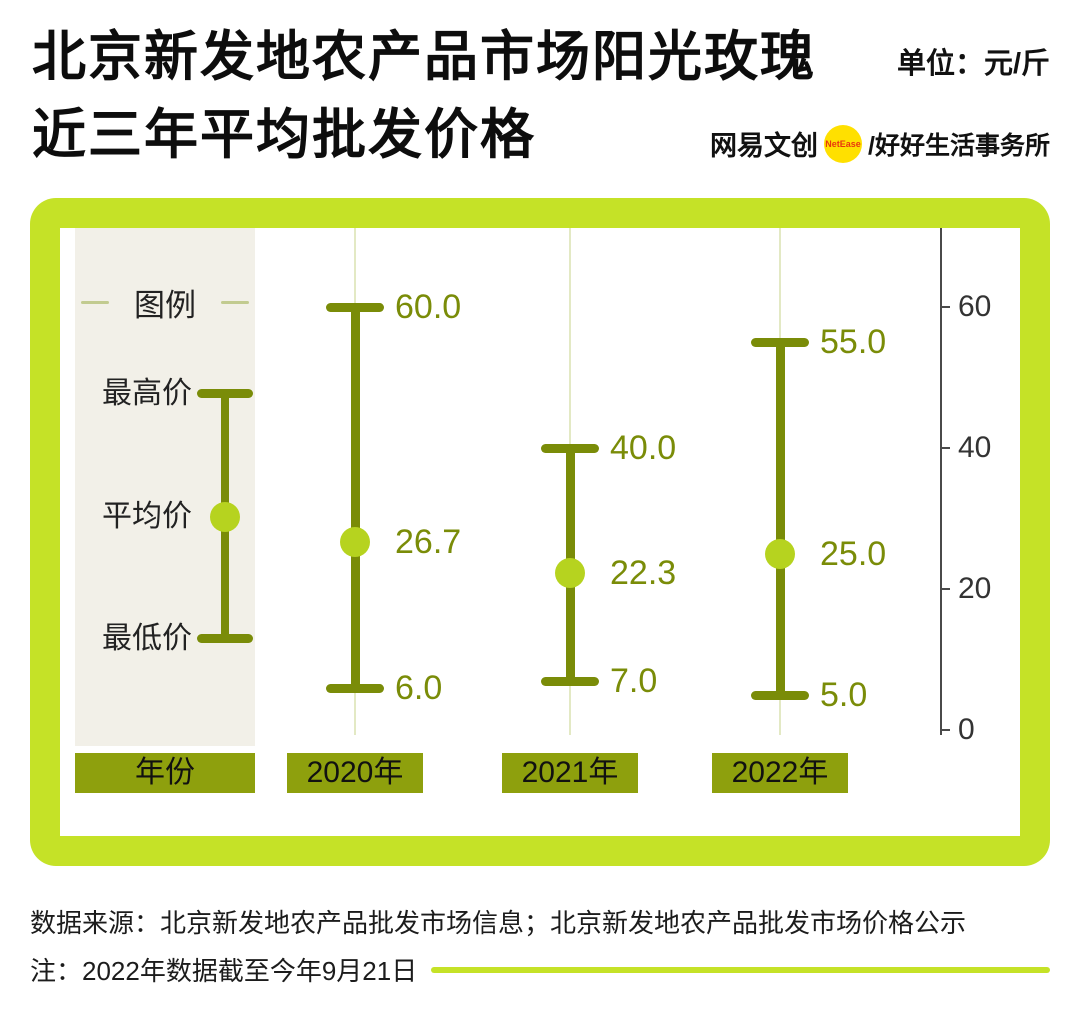 The image size is (1080, 1009). What do you see at coordinates (147, 393) in the screenshot?
I see `legend-high-label: 最高价` at bounding box center [147, 393].